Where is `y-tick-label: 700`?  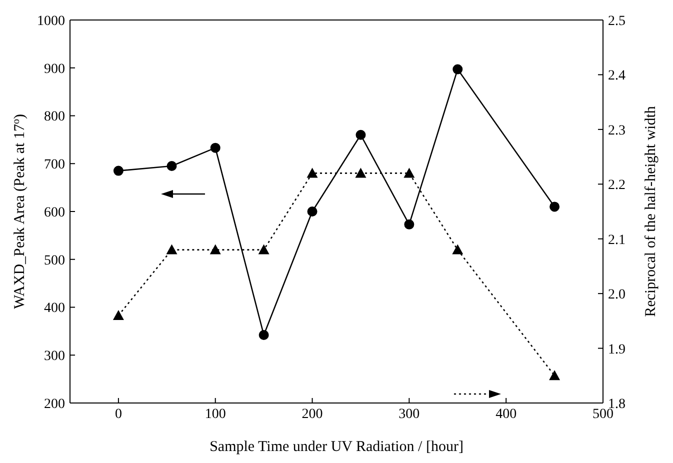
y-tick-label: 700 is located at coordinates (54, 165).